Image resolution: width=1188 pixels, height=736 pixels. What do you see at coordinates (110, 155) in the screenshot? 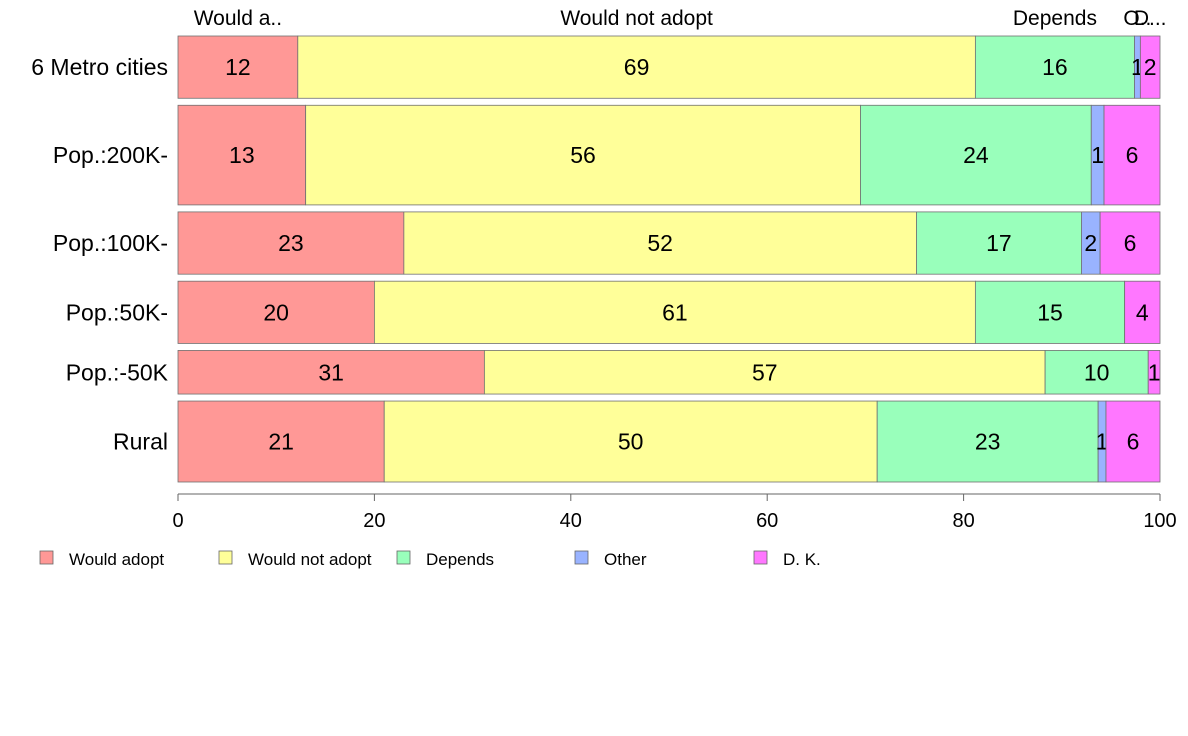
I see `category-label: Pop.:200K-` at bounding box center [110, 155].